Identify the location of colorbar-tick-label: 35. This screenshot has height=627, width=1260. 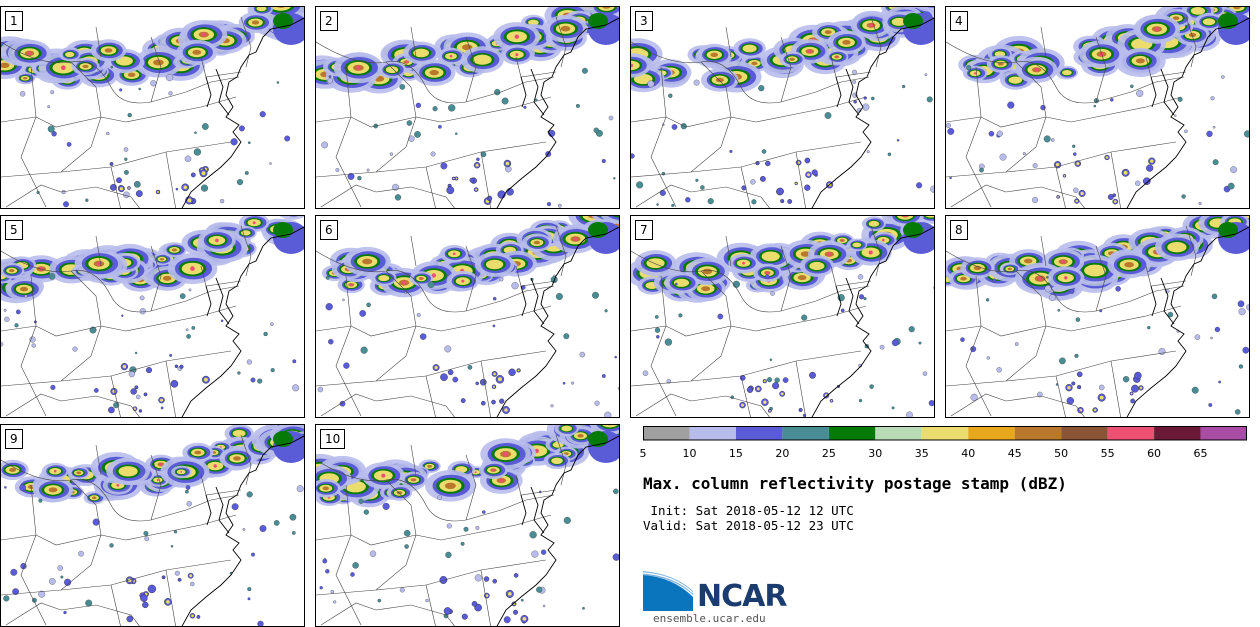
(921, 453).